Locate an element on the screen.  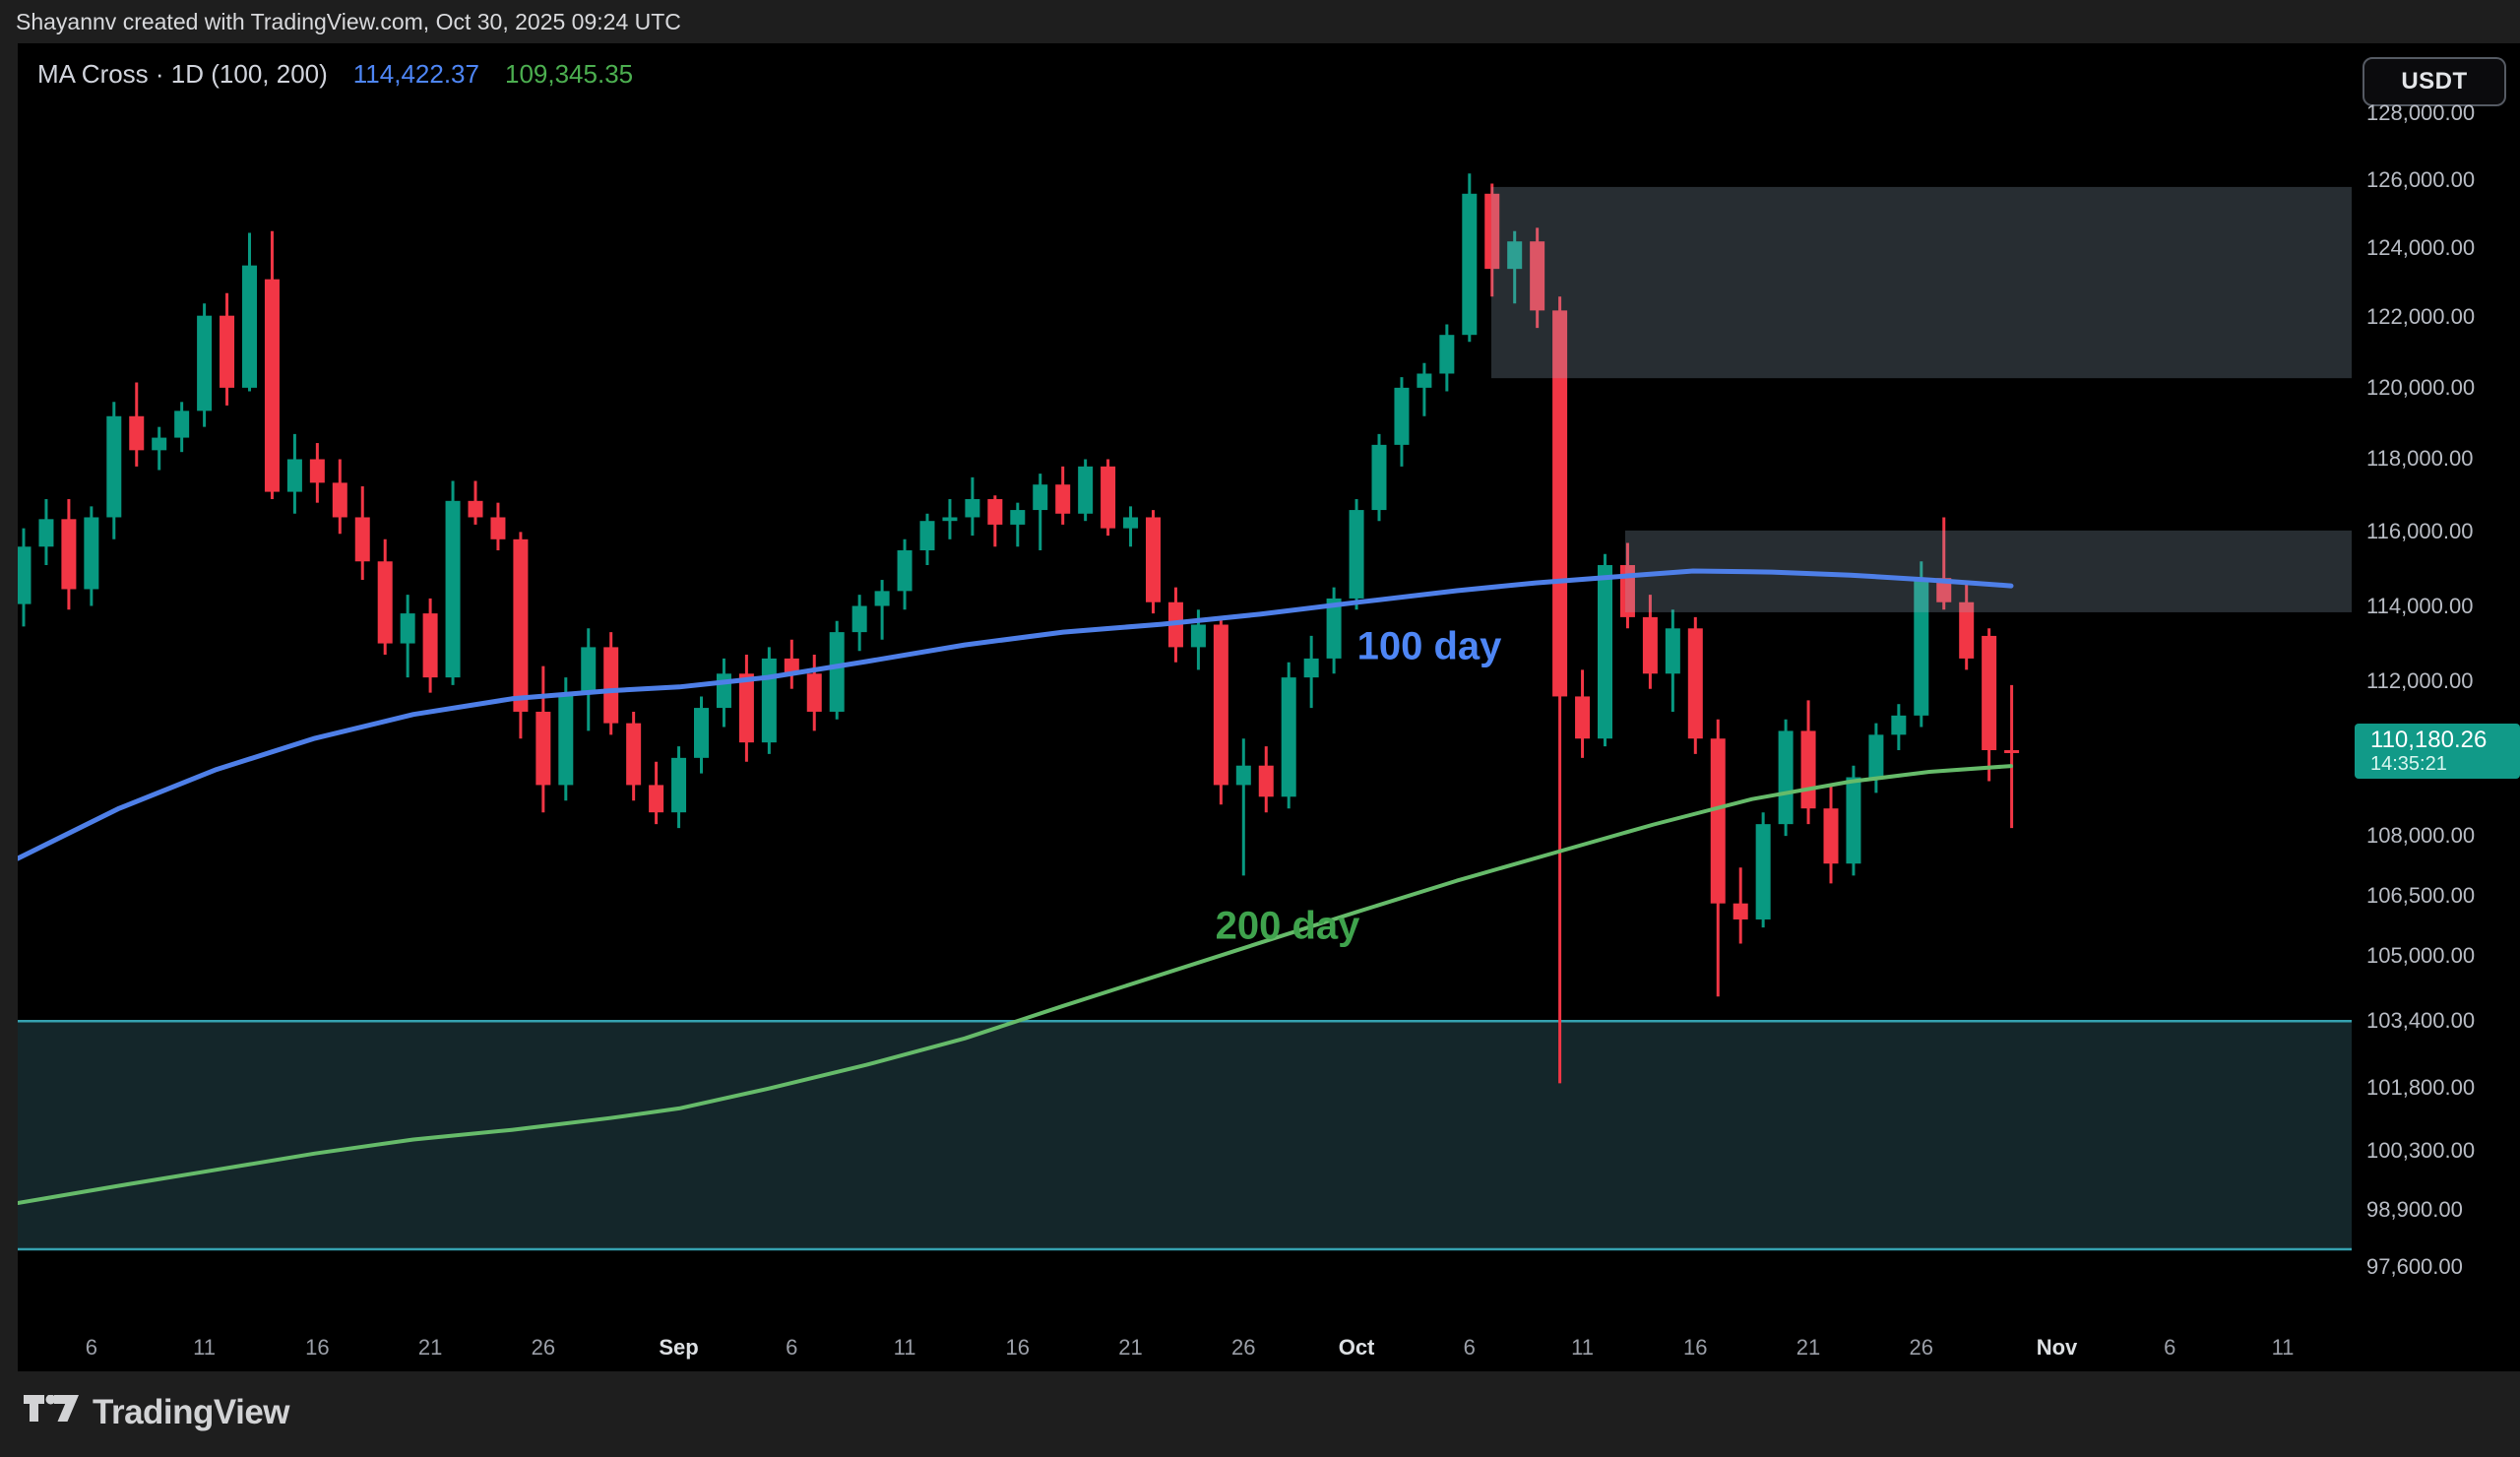
tradingview-logo-icon is located at coordinates (51, 1408).